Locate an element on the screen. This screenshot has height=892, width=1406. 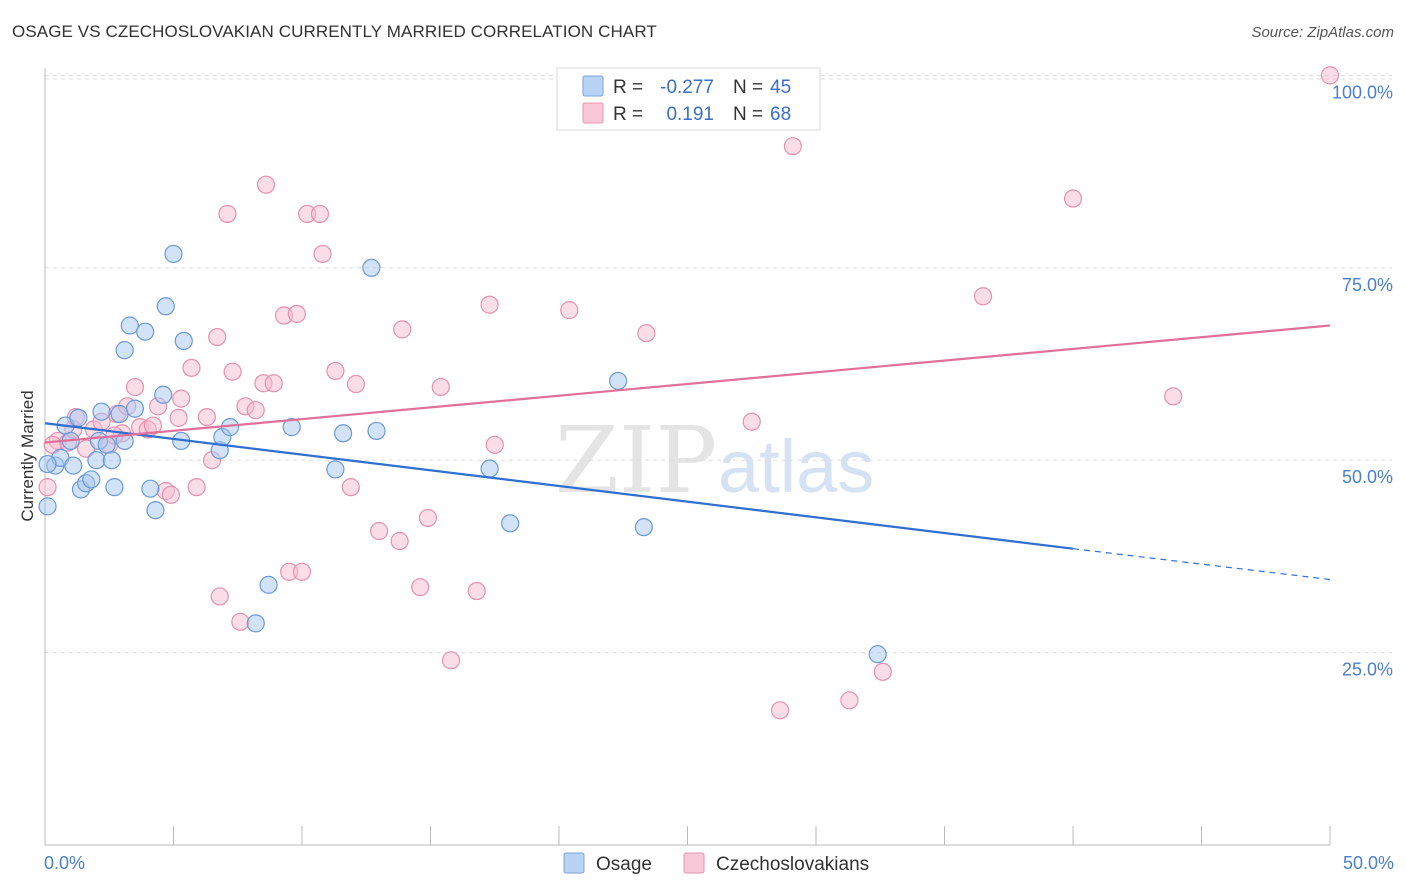
legend-czech-swatch is located at coordinates (593, 113).